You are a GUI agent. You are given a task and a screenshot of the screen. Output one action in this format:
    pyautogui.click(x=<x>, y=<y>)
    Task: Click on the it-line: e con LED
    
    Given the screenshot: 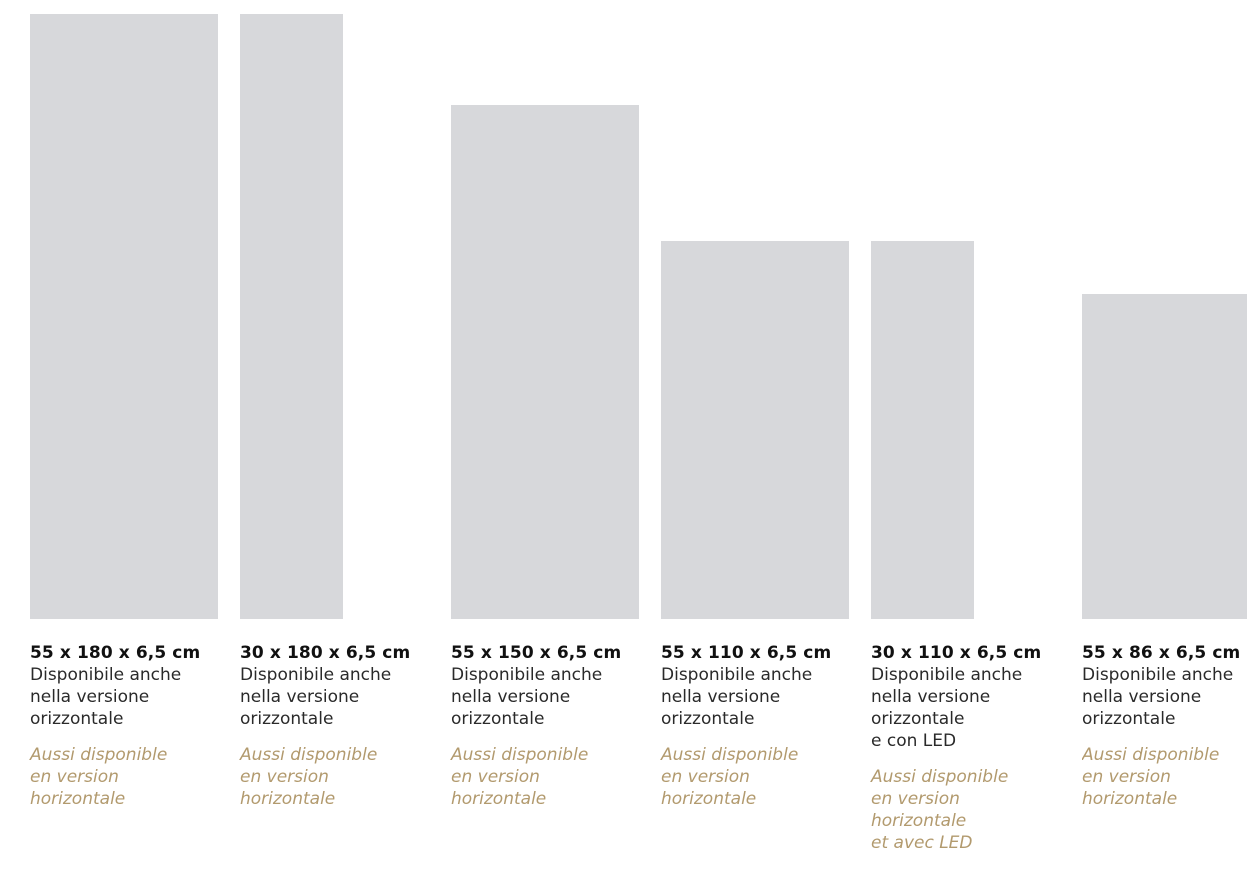 What is the action you would take?
    pyautogui.click(x=914, y=741)
    